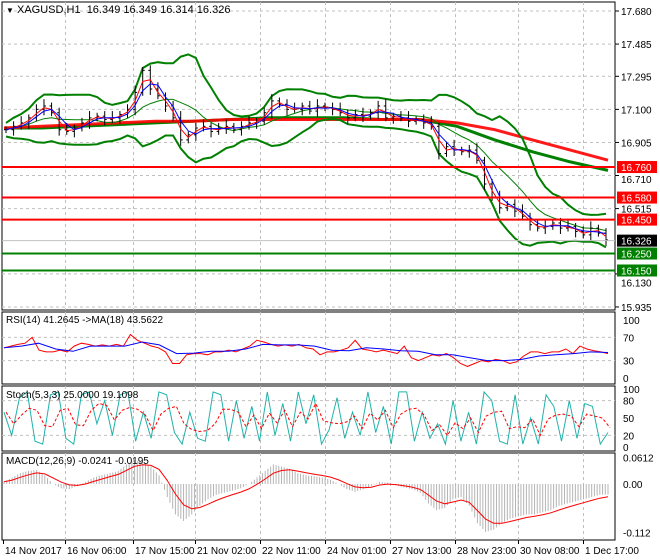 This screenshot has width=660, height=560. What do you see at coordinates (550, 551) in the screenshot?
I see `time-label: 30 Nov 08:00` at bounding box center [550, 551].